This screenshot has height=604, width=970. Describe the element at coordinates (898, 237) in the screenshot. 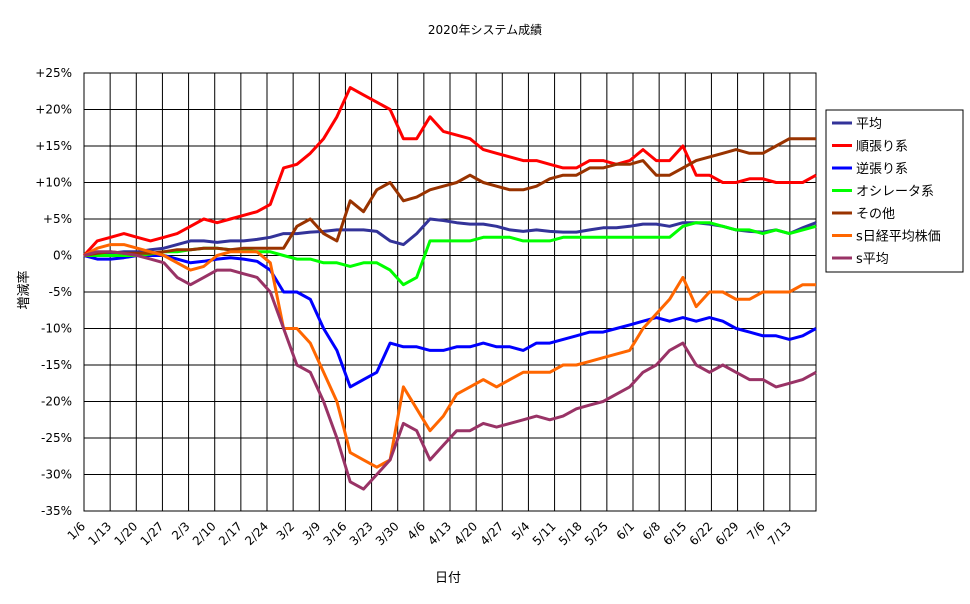

I see `legend-label: s日経平均株価` at that location.